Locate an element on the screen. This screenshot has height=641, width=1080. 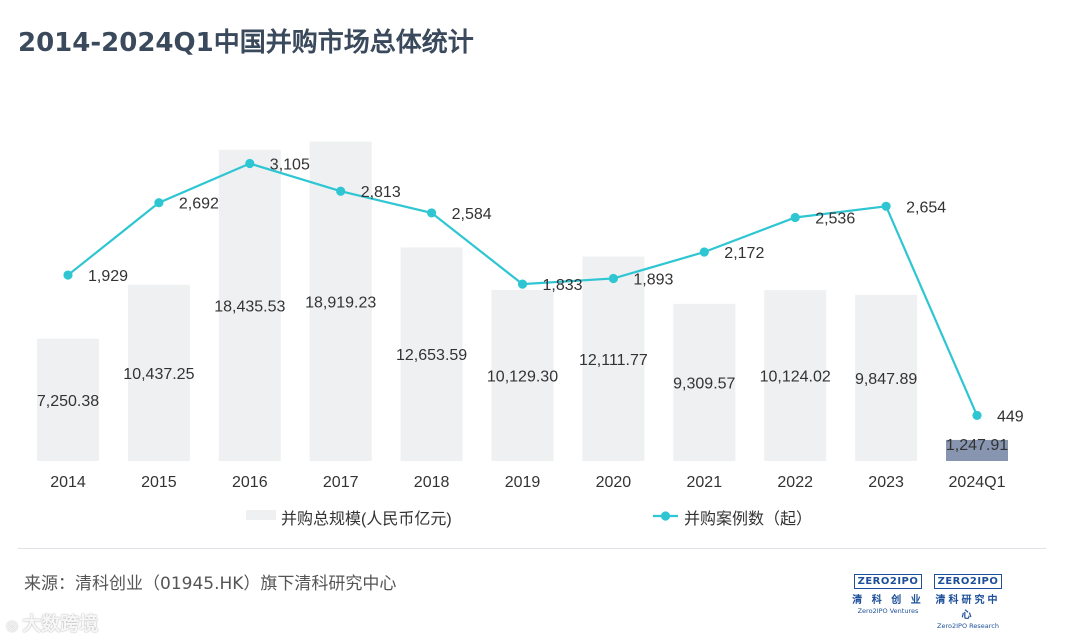
bar-value-label: 12,653.59 is located at coordinates (431, 355).